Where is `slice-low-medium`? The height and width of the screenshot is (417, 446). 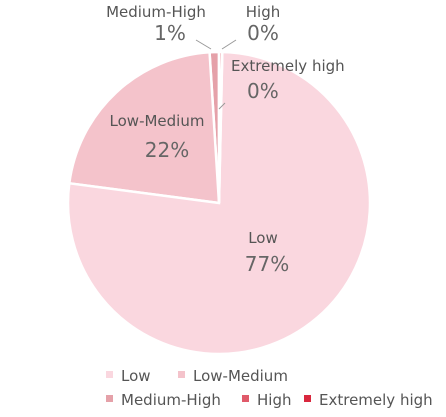 slice-low-medium is located at coordinates (144, 127).